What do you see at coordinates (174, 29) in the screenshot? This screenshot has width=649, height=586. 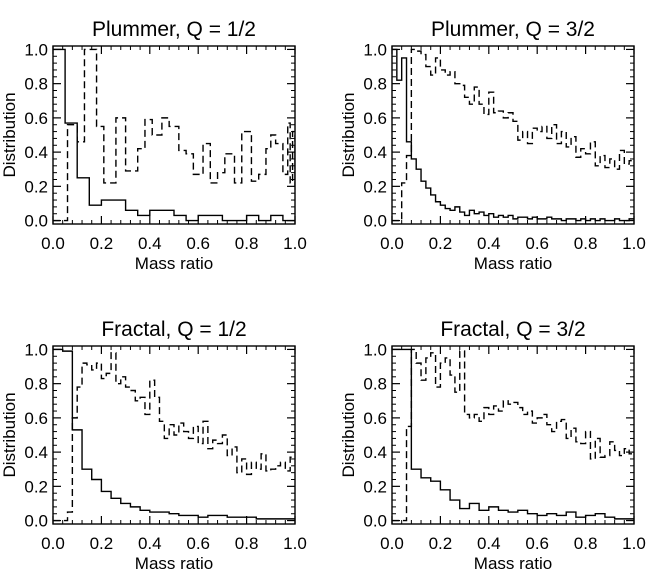 I see `panel-title: Plummer, Q = 1/2` at bounding box center [174, 29].